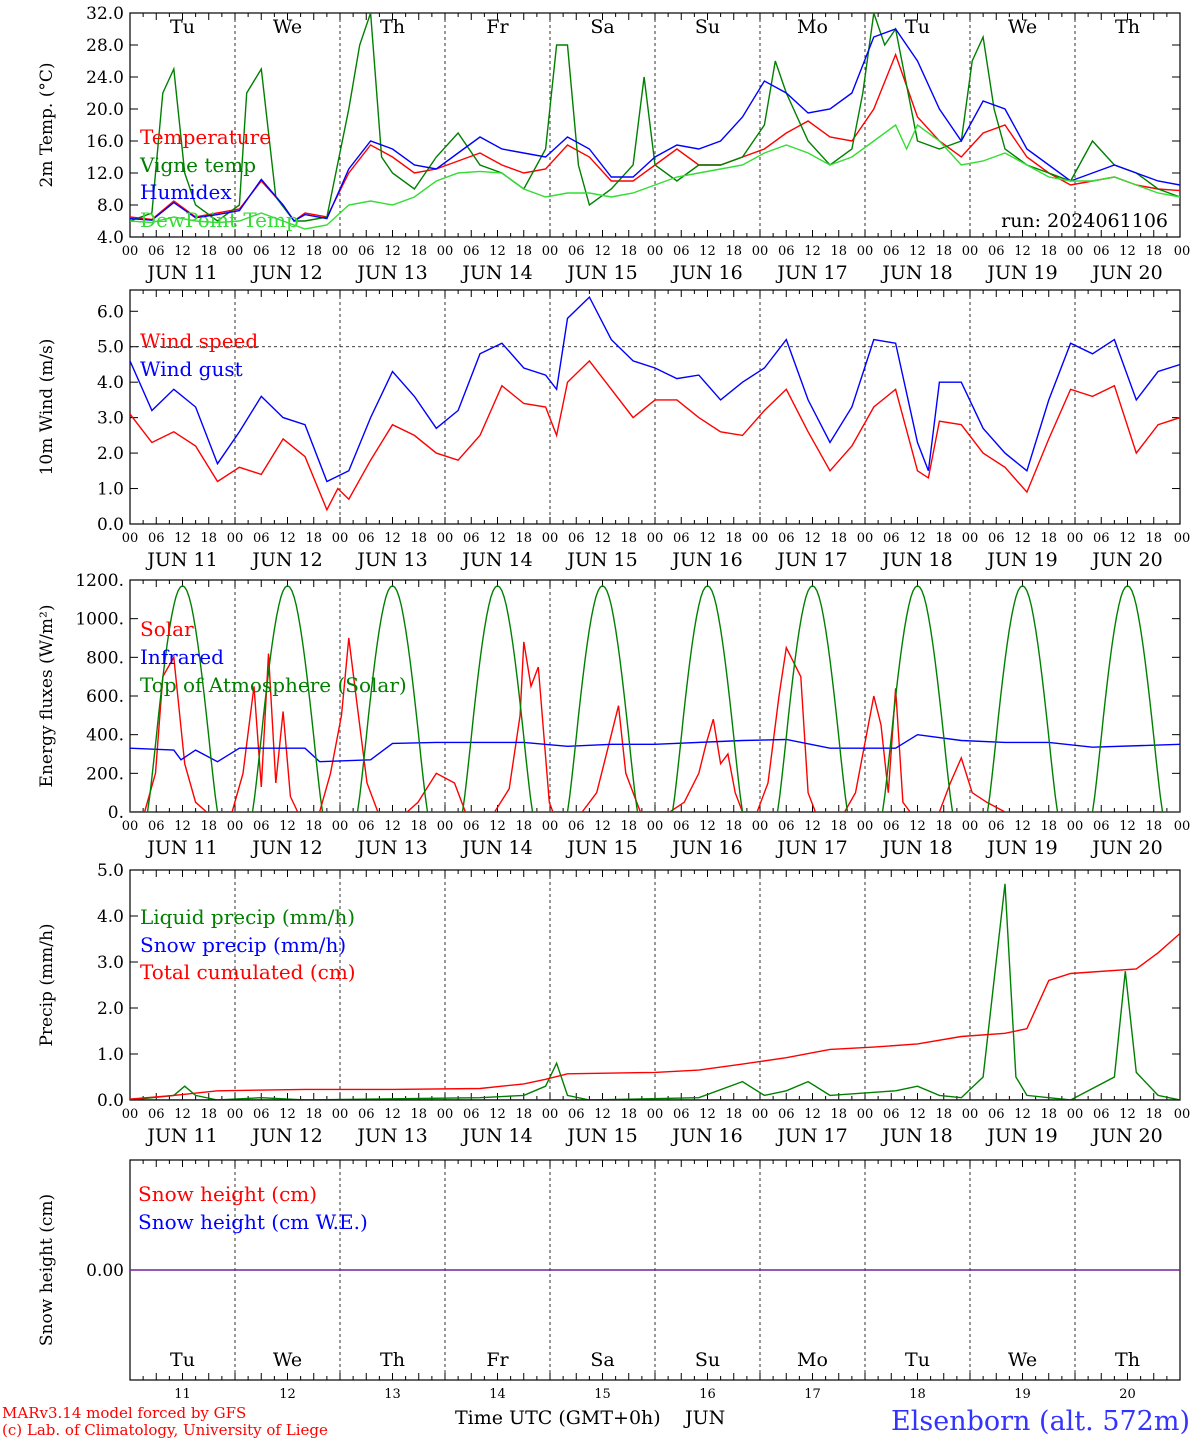  Describe the element at coordinates (110, 525) in the screenshot. I see `y-tick-label: 0.0` at that location.